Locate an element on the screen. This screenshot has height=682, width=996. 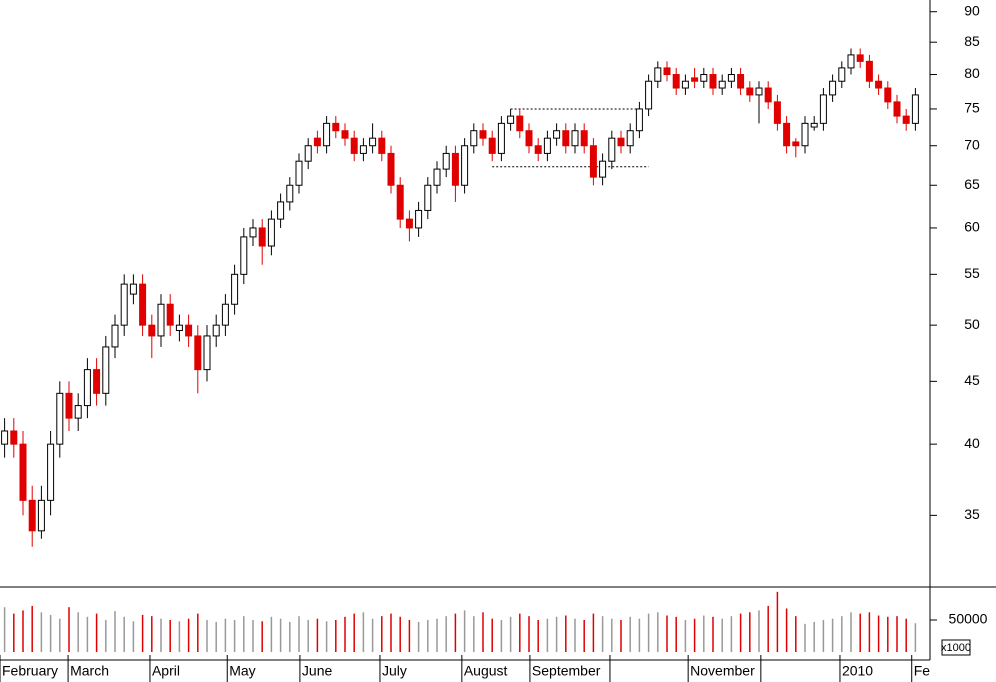
y-tick-label: 45 is located at coordinates (972, 380).